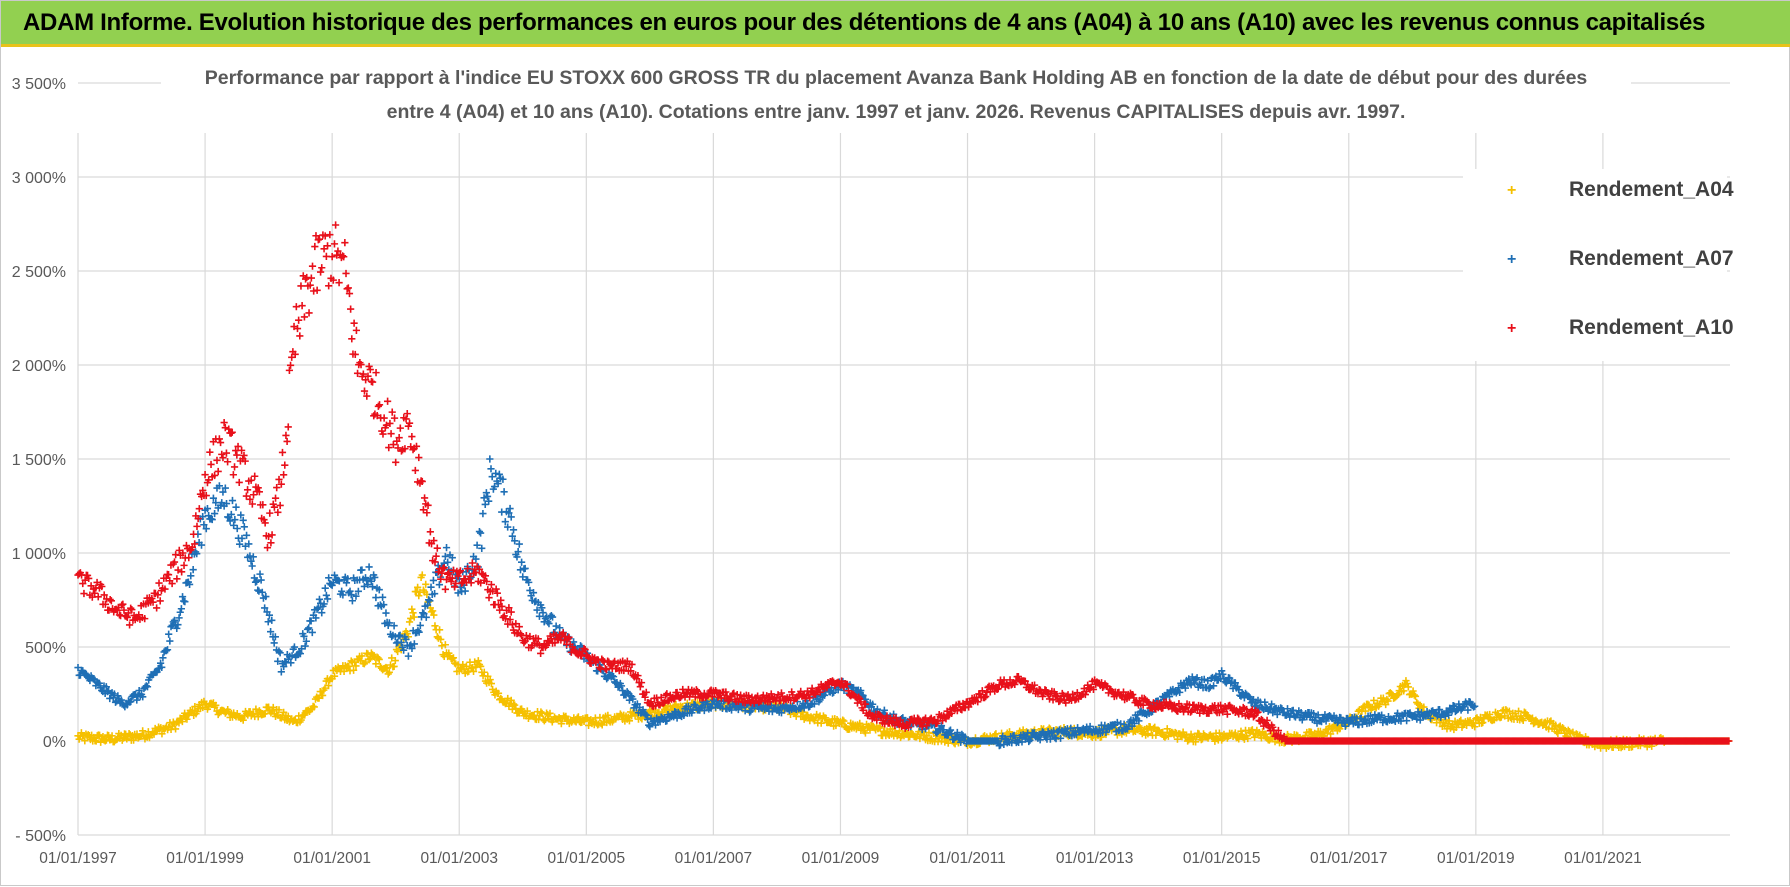  I want to click on legend-marker-a07: +, so click(1512, 259).